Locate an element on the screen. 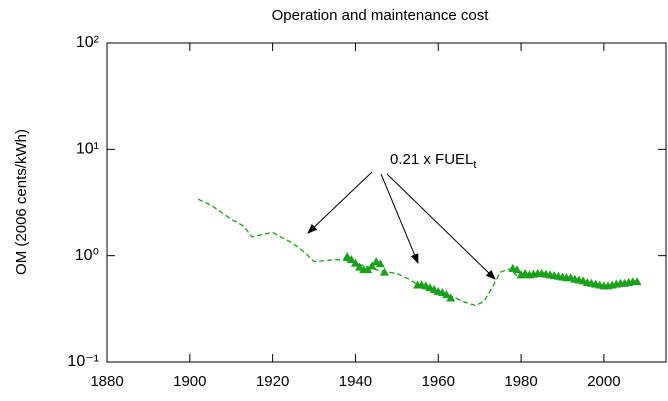 The width and height of the screenshot is (668, 401). annotation-text: 0.21 x FUEL is located at coordinates (431, 159).